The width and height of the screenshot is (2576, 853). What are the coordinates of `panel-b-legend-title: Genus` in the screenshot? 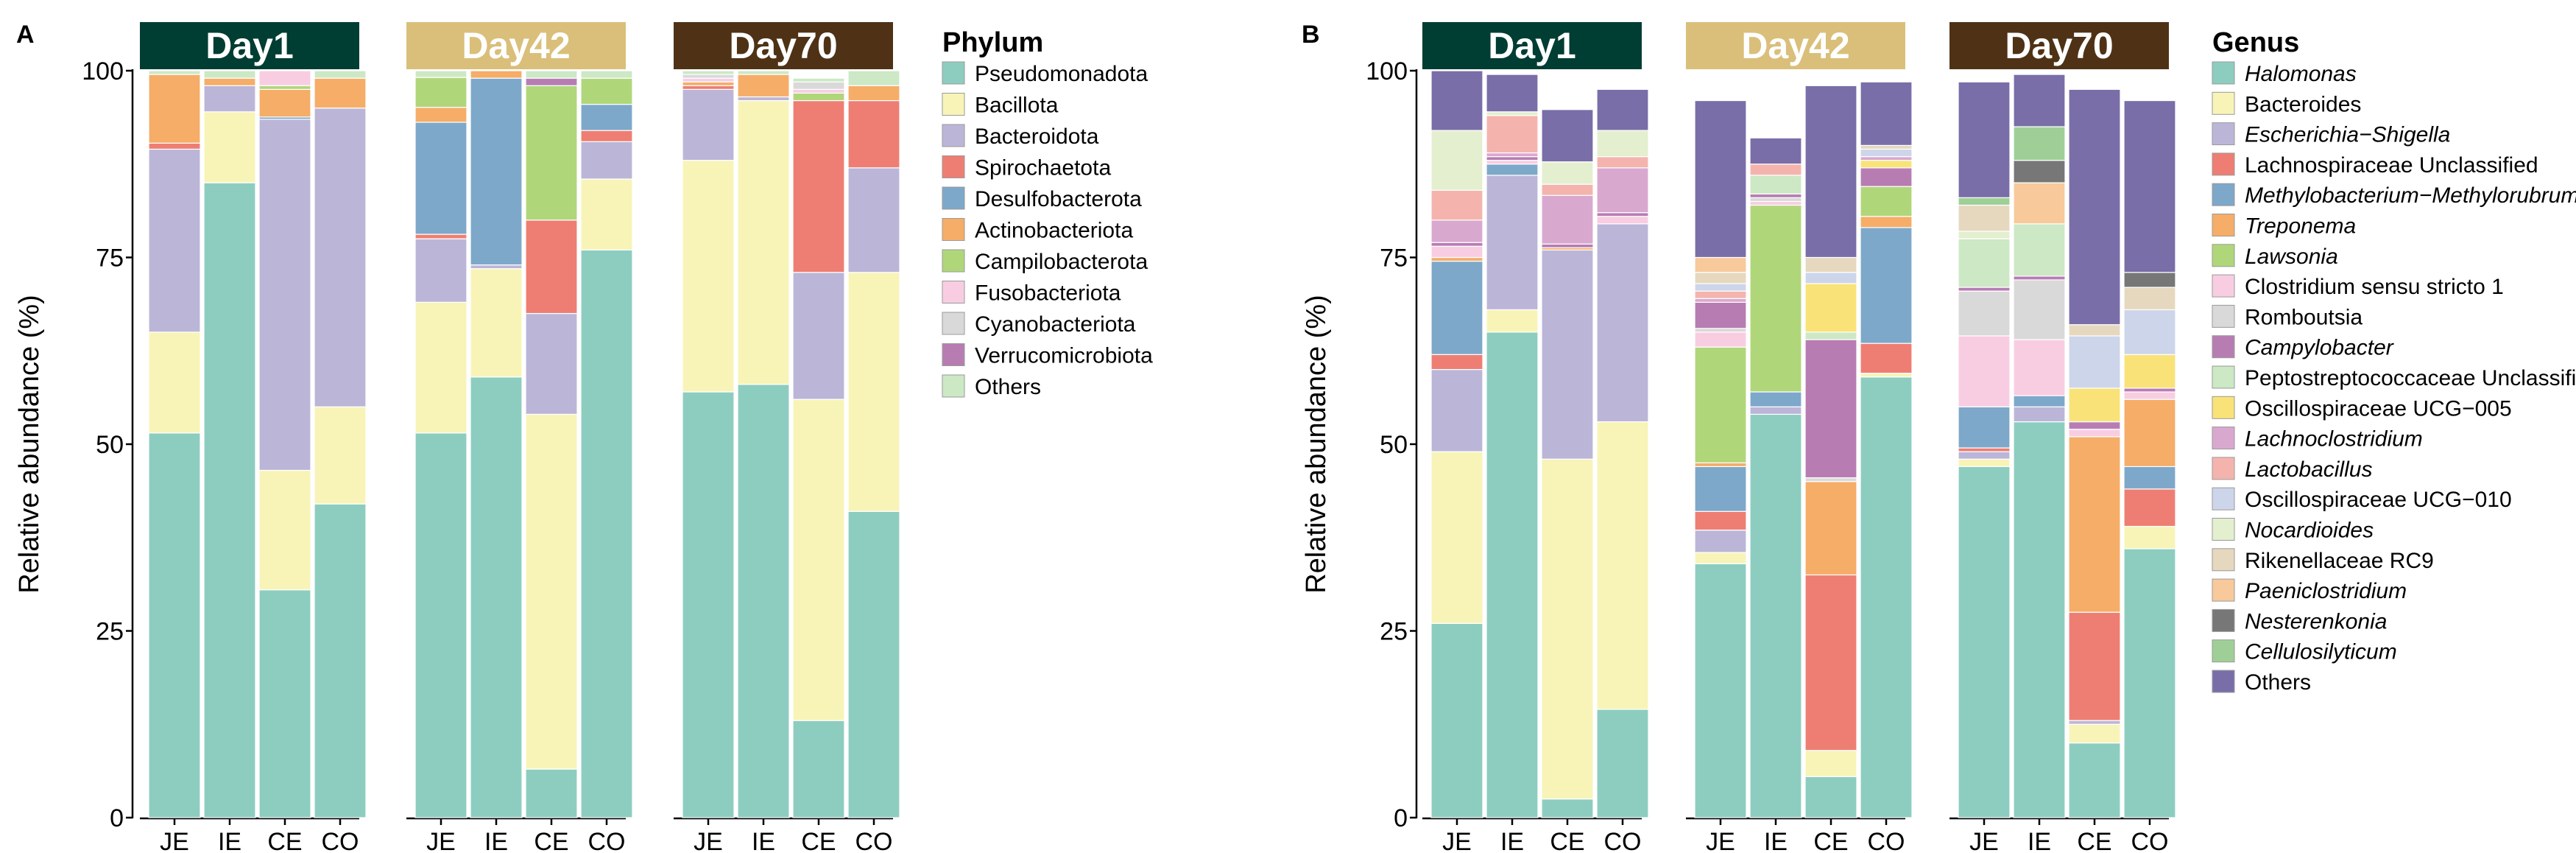 It's located at (2255, 42).